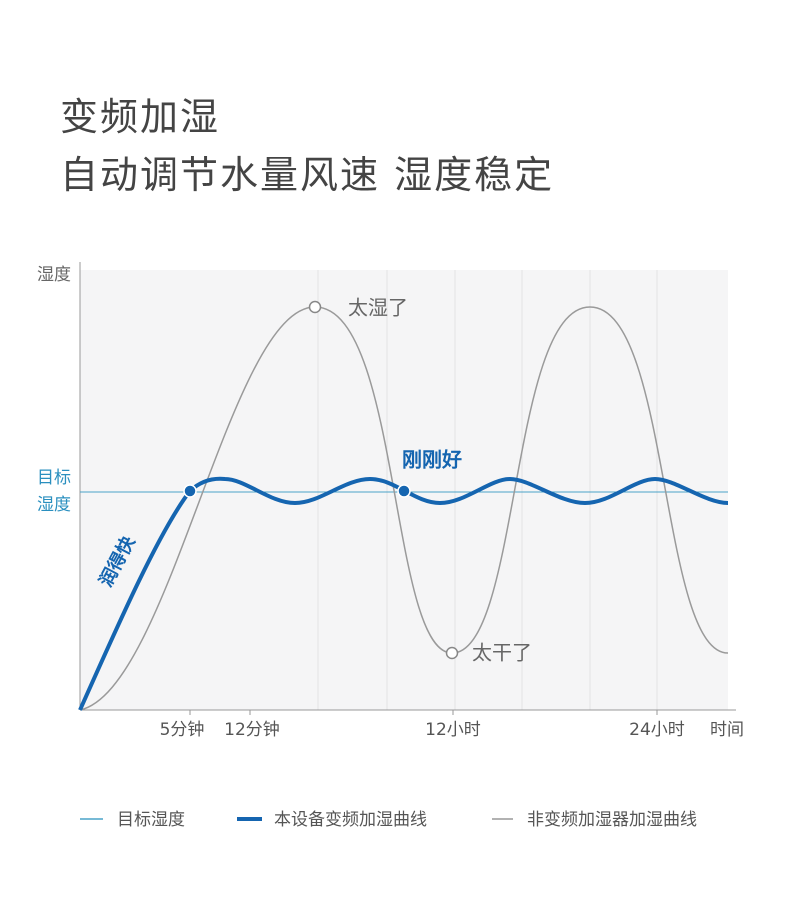 Image resolution: width=790 pixels, height=918 pixels. What do you see at coordinates (151, 820) in the screenshot?
I see `legend-label: 目标湿度` at bounding box center [151, 820].